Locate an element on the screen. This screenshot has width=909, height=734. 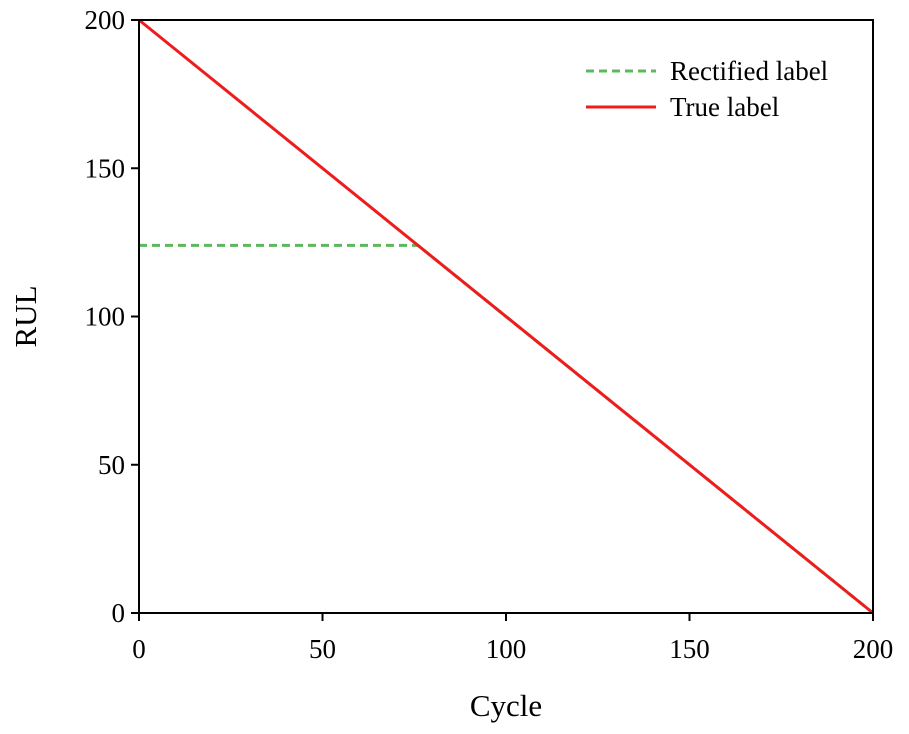
y-axis-ticks: 0 50 100 150 200 is located at coordinates (112, 316).